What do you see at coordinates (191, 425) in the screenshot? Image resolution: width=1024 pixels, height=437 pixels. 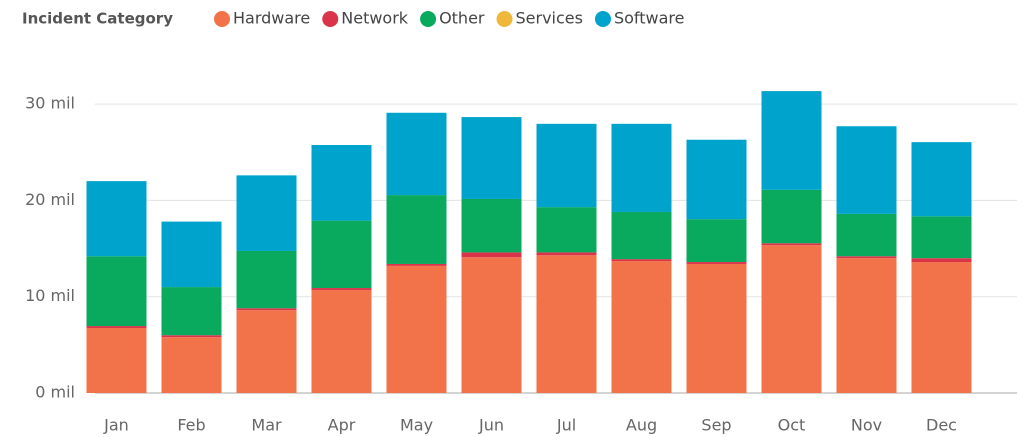 I see `x-tick-label: Feb` at bounding box center [191, 425].